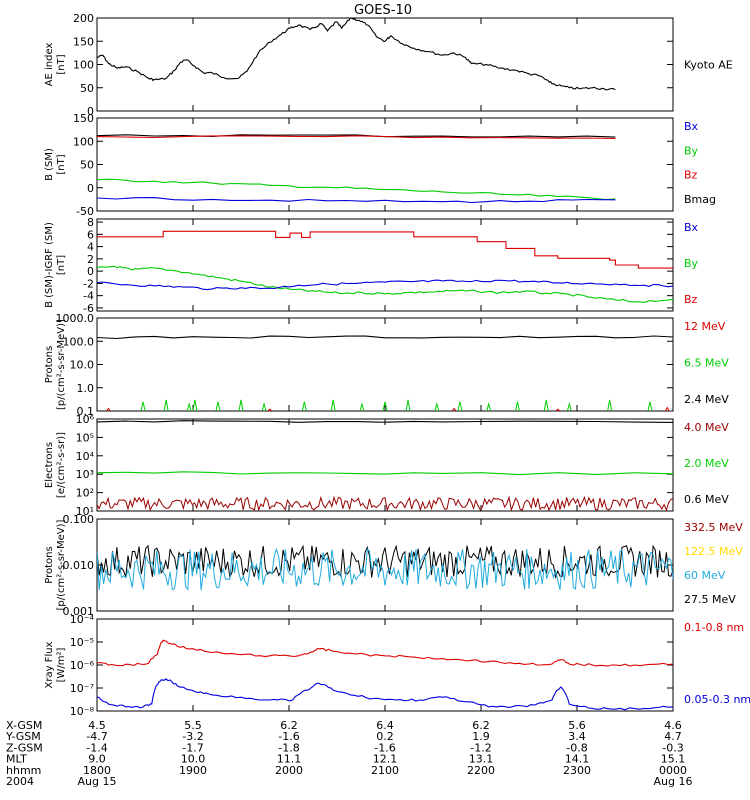 The width and height of the screenshot is (750, 800). Describe the element at coordinates (79, 341) in the screenshot. I see `y-tick-label: 100.0` at that location.